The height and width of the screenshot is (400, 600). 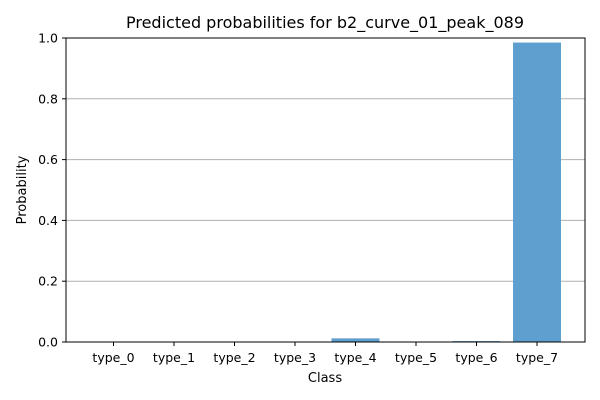 What do you see at coordinates (22, 189) in the screenshot?
I see `y-axis-label: Probability` at bounding box center [22, 189].